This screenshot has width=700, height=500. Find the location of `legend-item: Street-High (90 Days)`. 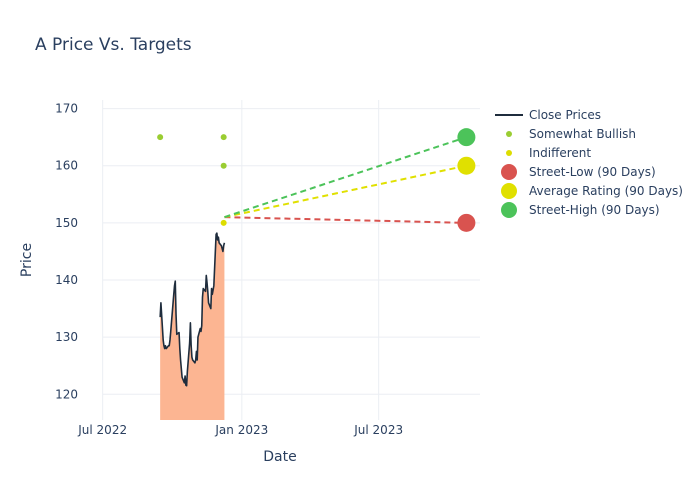

legend-item: Street-High (90 Days) is located at coordinates (580, 210).